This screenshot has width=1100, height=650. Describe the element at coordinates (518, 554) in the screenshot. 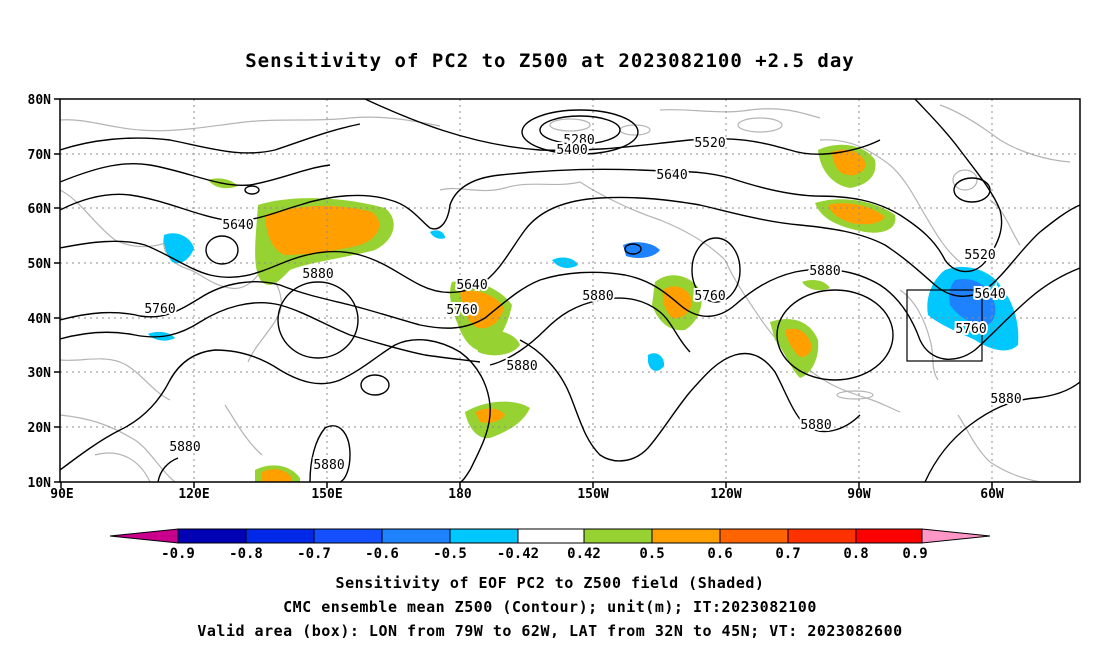

I see `colorbar-label: -0.42` at that location.